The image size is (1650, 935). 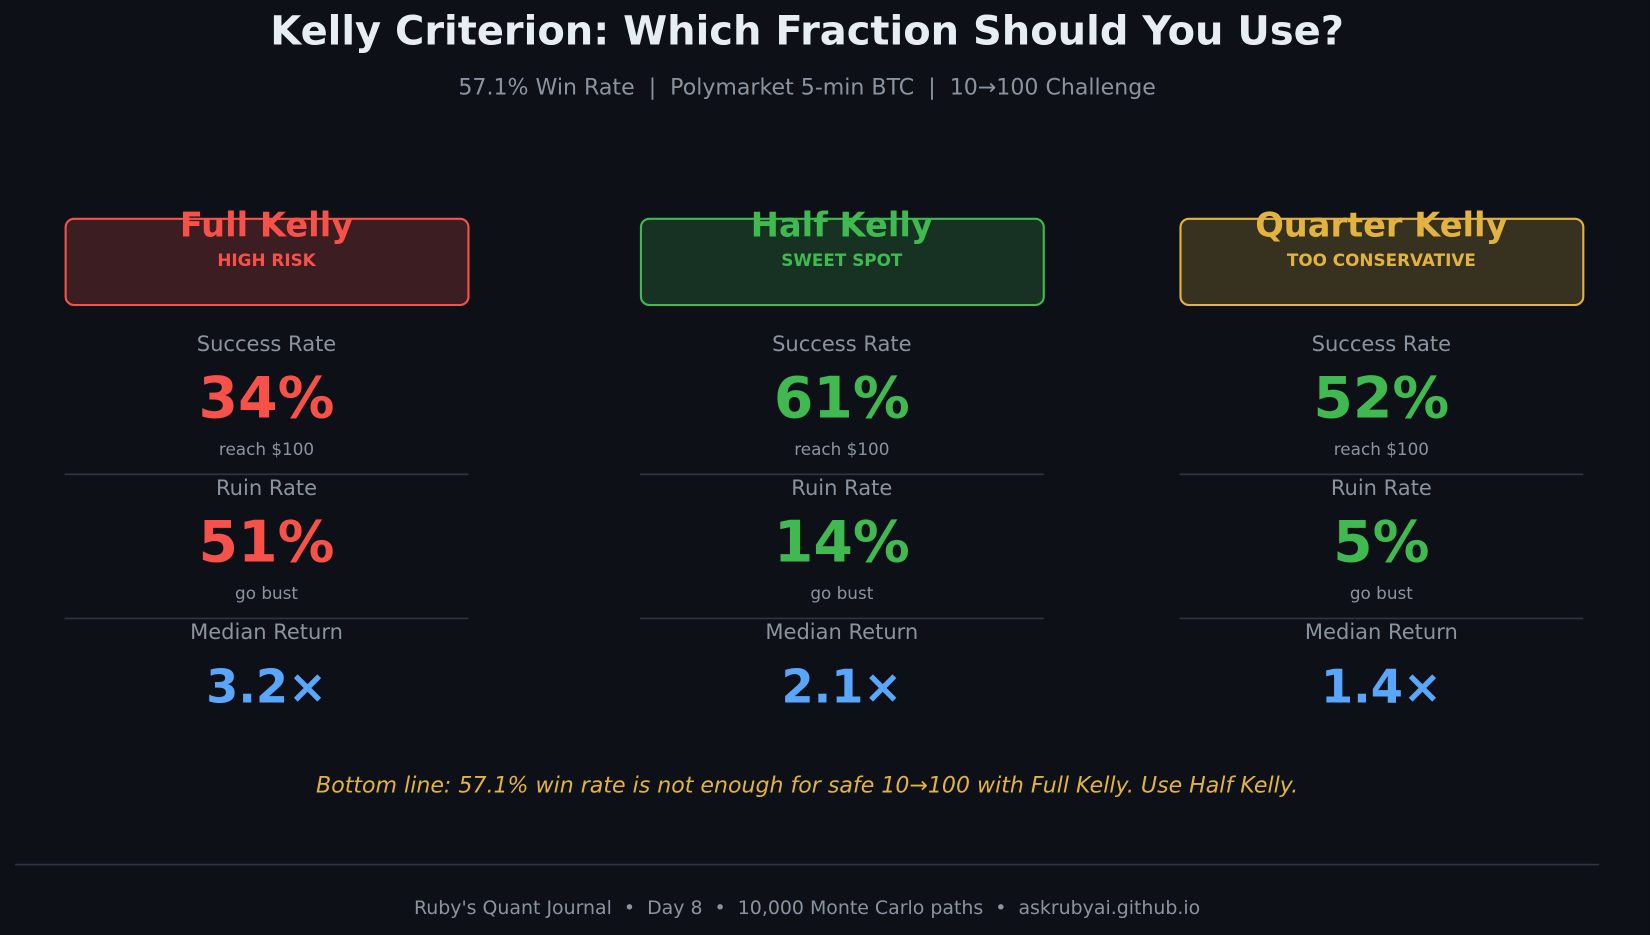 What do you see at coordinates (1381, 225) in the screenshot?
I see `column-name: Quarter Kelly` at bounding box center [1381, 225].